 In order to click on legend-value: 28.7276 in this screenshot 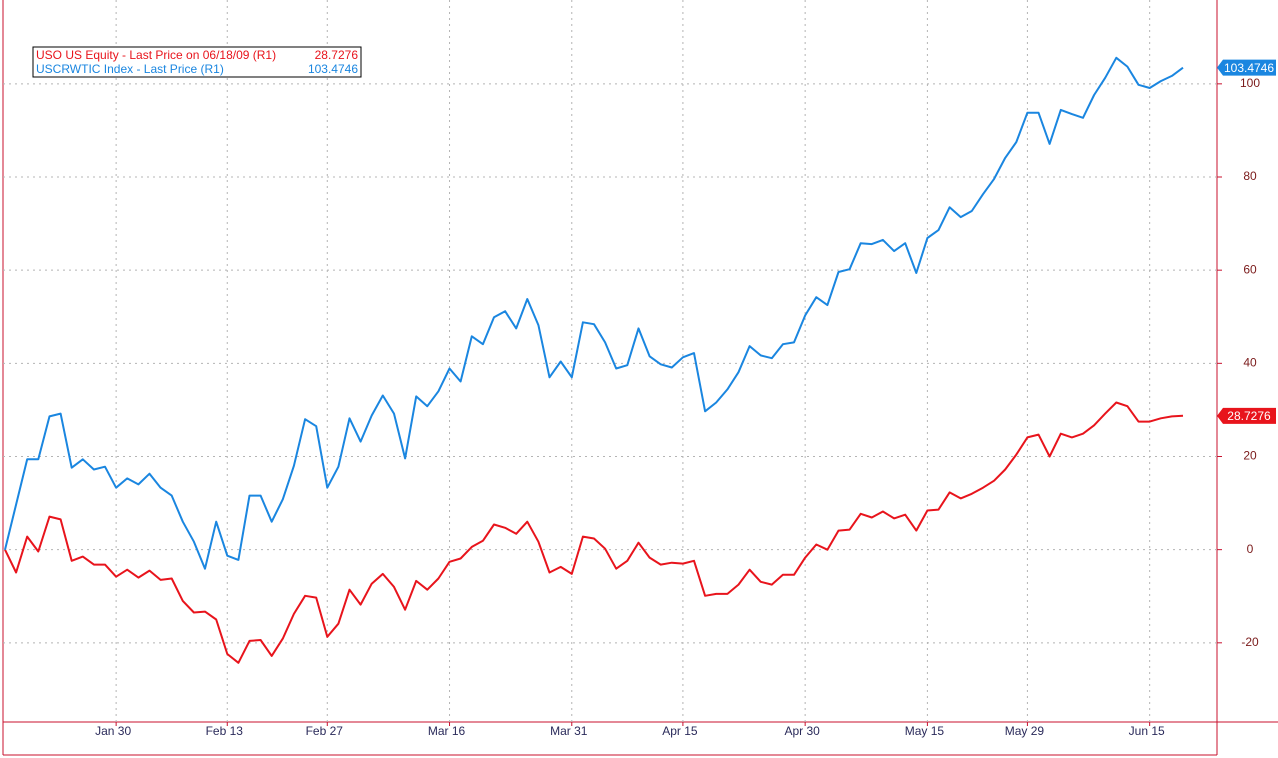, I will do `click(337, 55)`.